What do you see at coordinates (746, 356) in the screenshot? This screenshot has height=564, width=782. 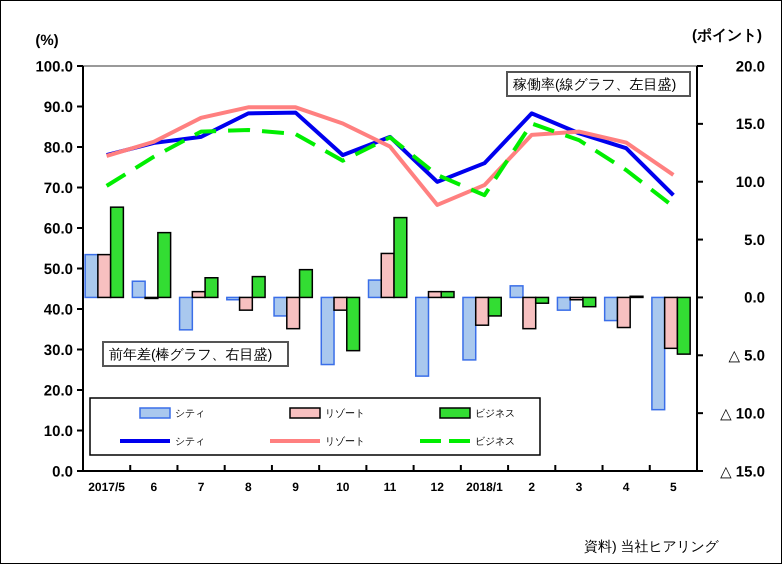 I see `y2-tick-label: △ 5.0` at bounding box center [746, 356].